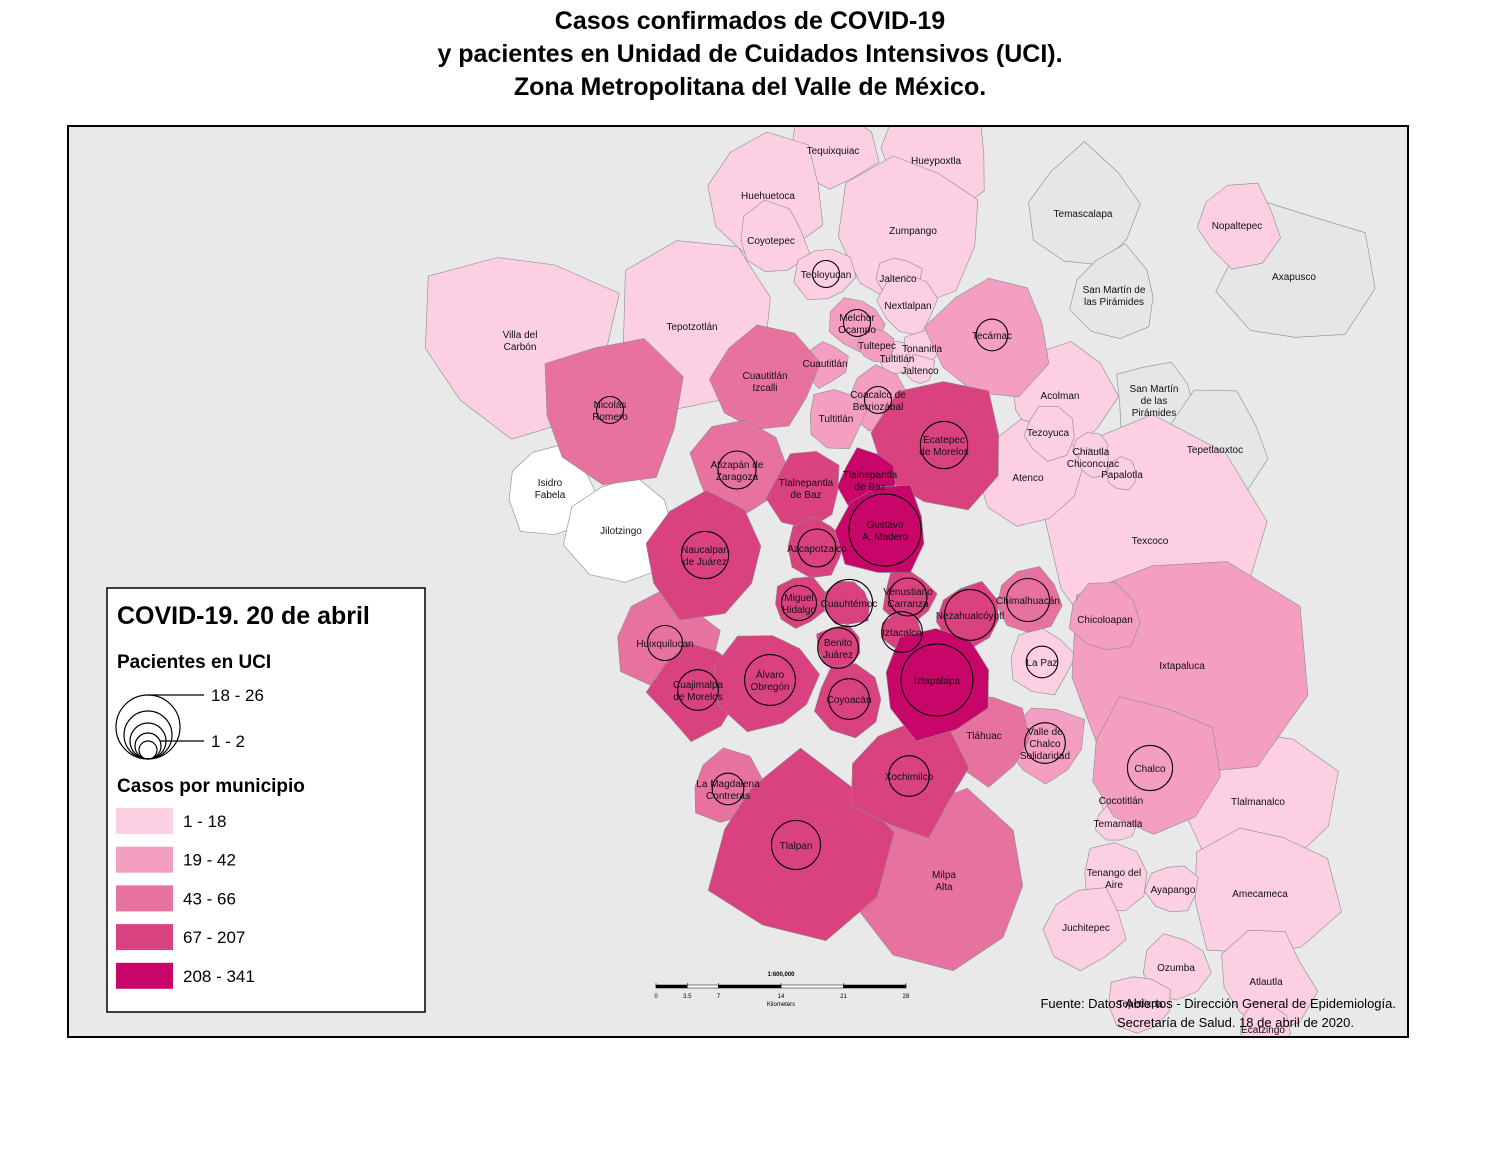  What do you see at coordinates (691, 327) in the screenshot?
I see `municipality-label: Tepotzotlán` at bounding box center [691, 327].